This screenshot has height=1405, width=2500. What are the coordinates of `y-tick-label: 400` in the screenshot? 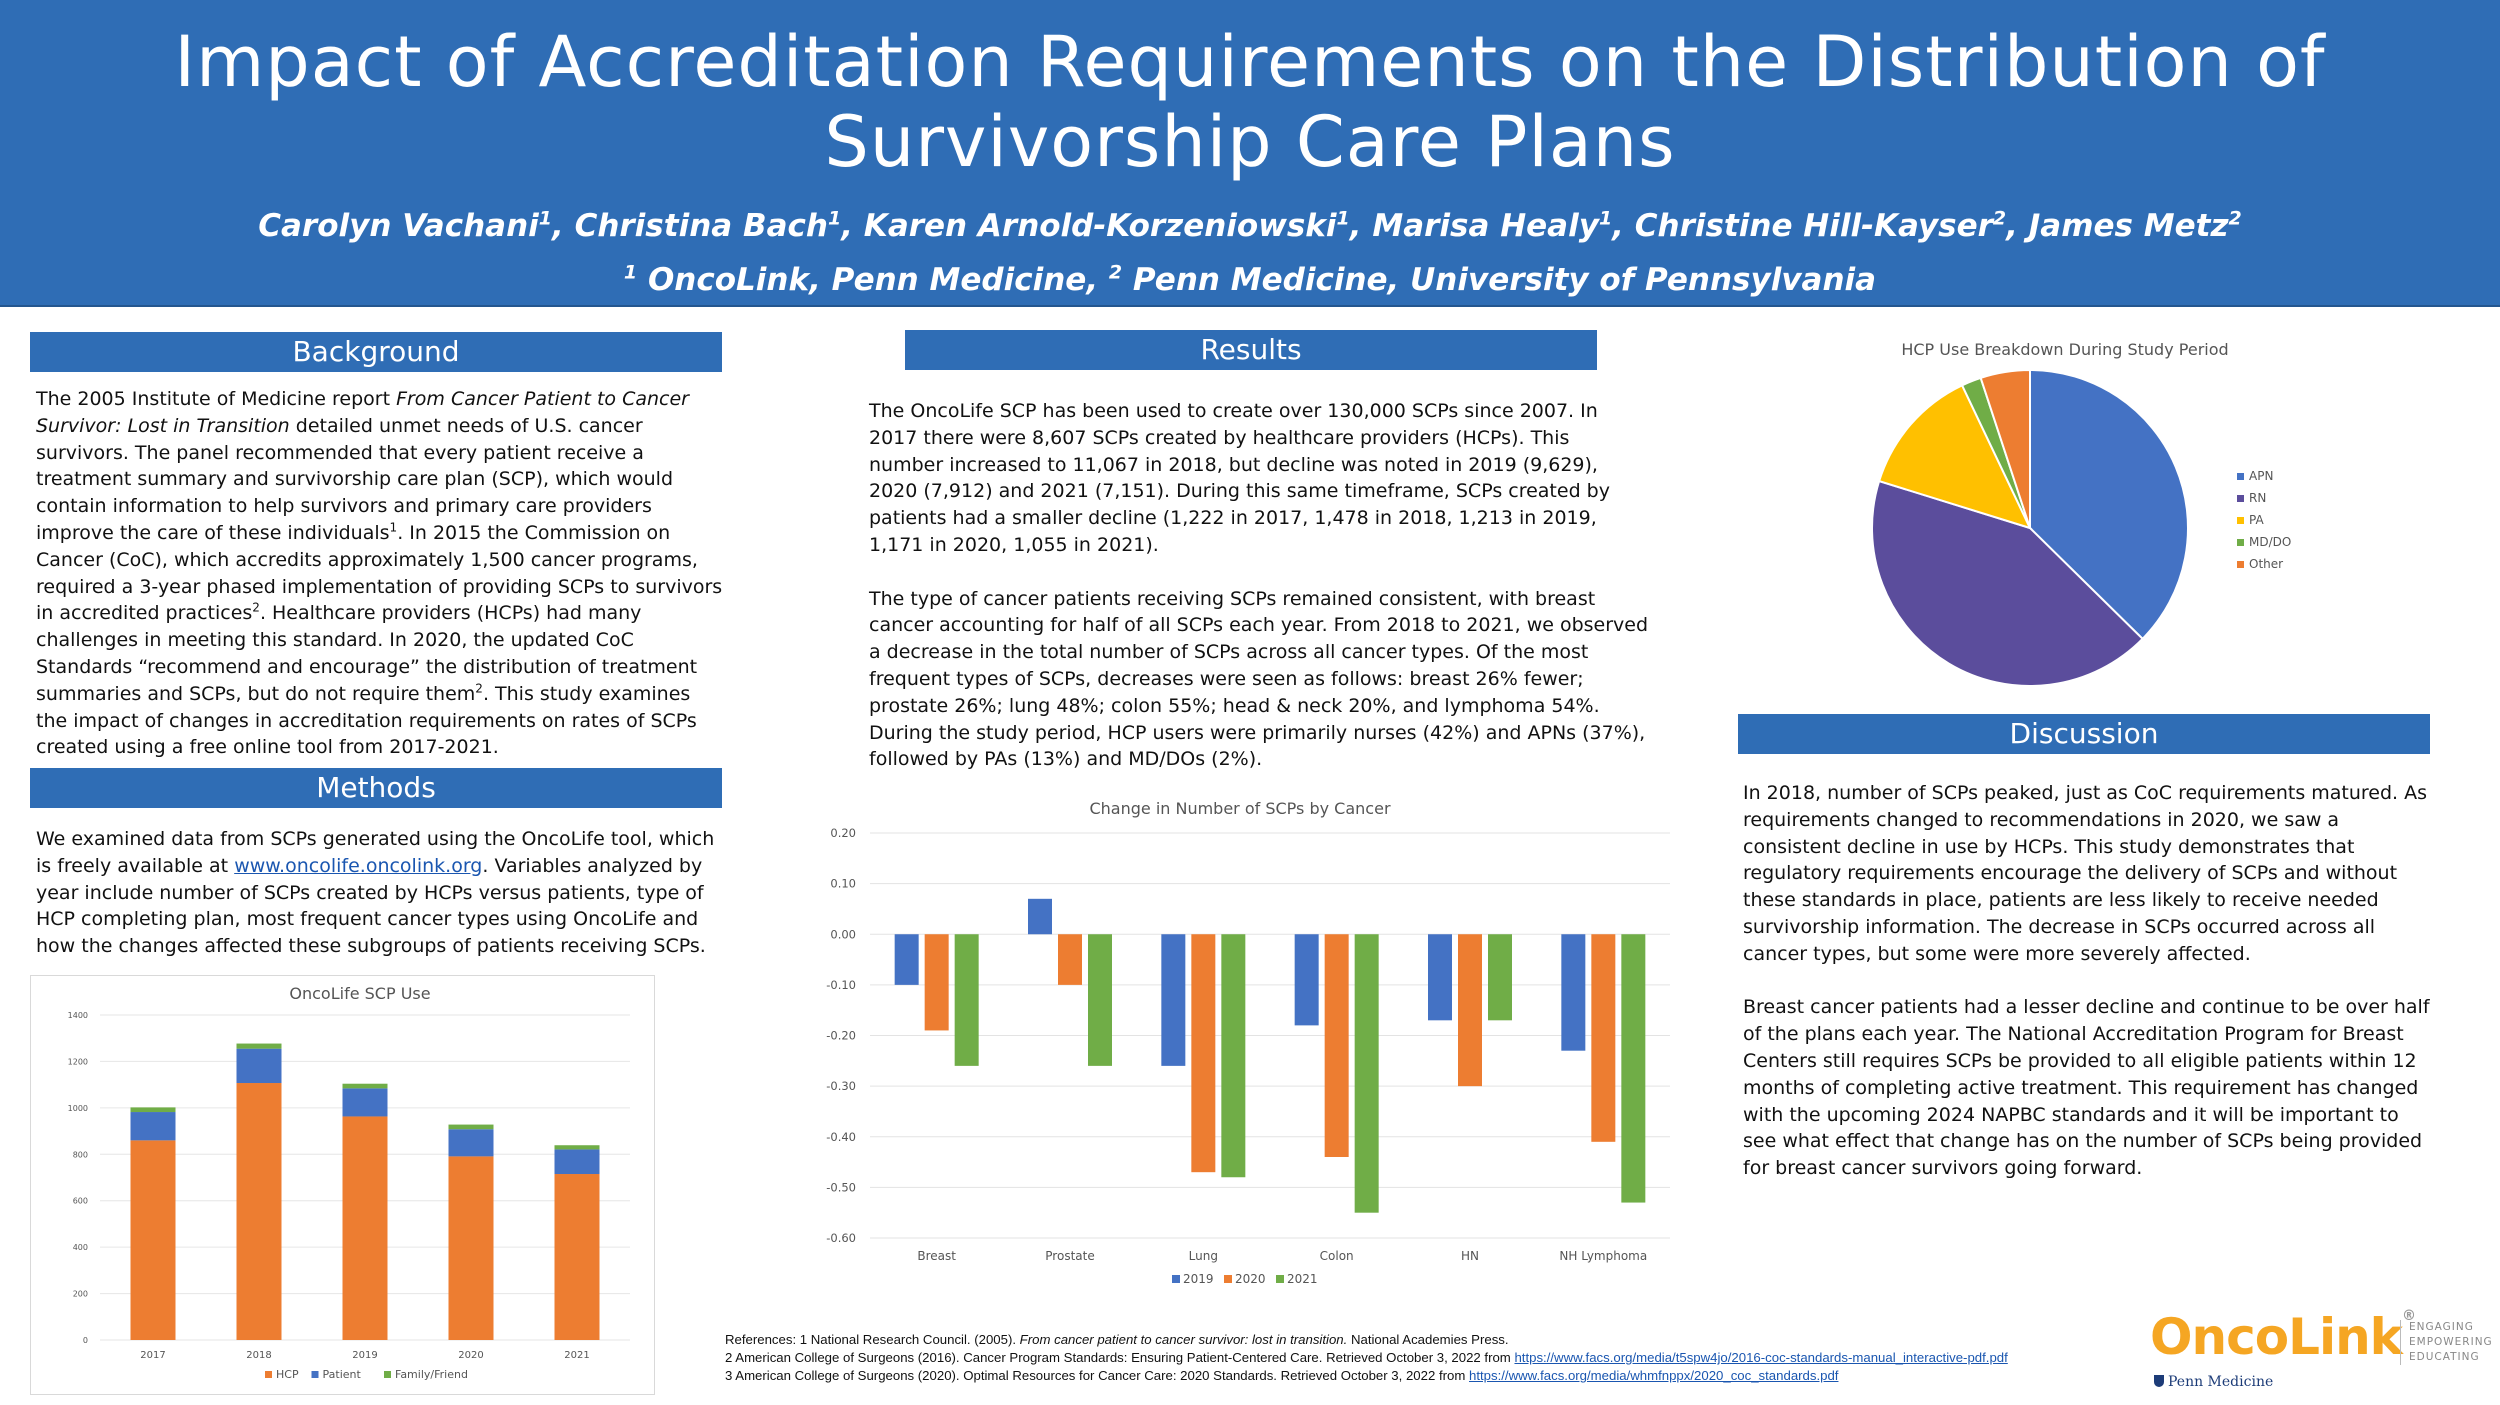 It's located at (80, 1247).